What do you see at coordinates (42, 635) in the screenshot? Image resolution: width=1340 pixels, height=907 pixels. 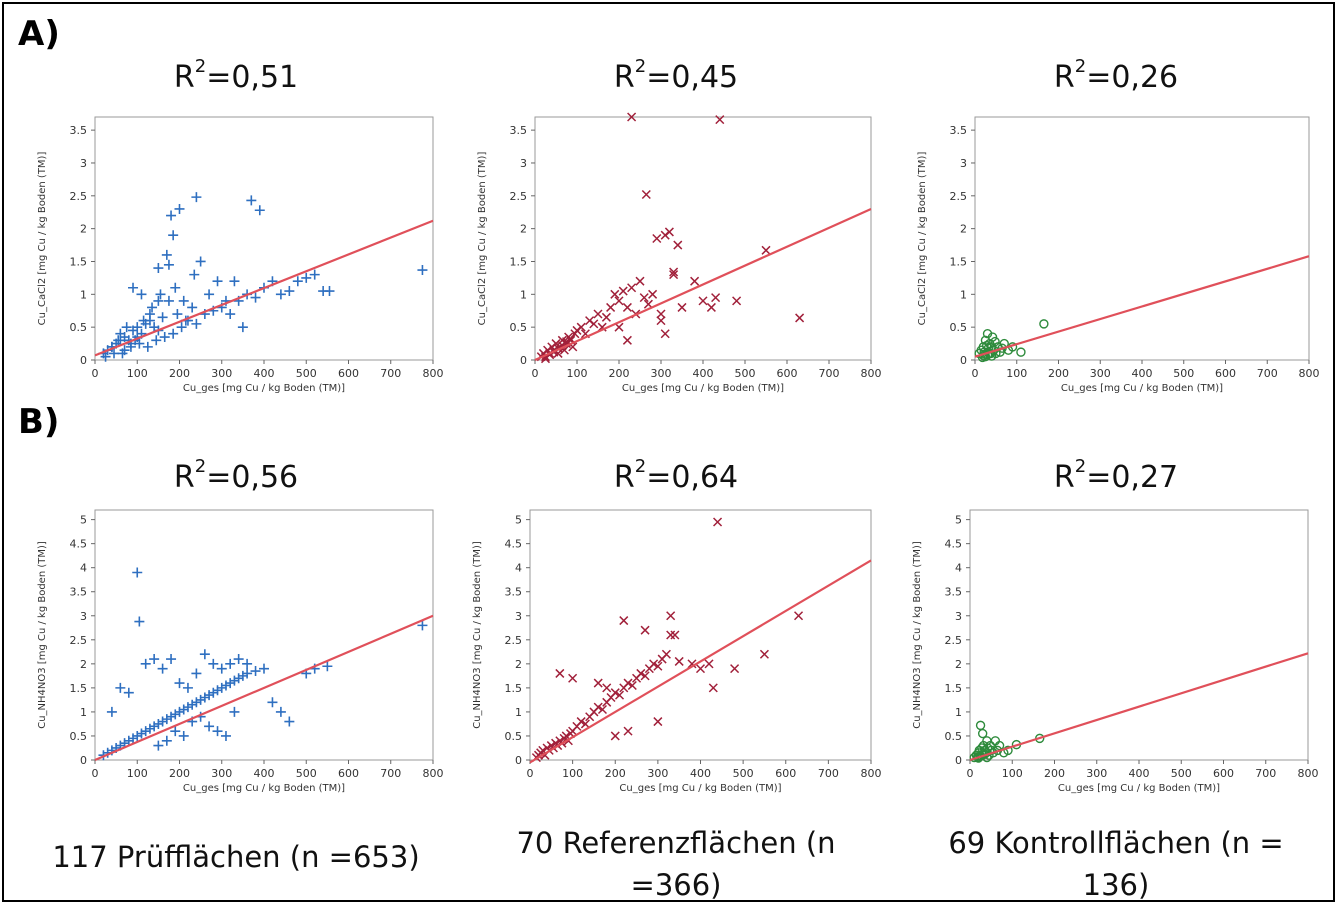 I see `y-axis-title: Cu_NH4NO3 [mg Cu / kg Boden (TM)]` at bounding box center [42, 635].